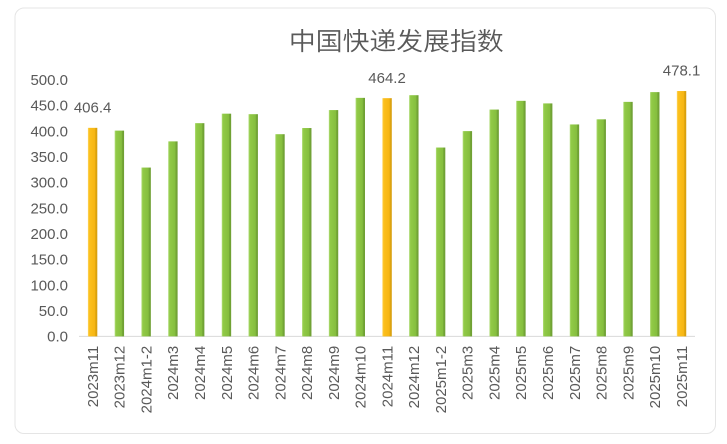 This screenshot has width=727, height=444. I want to click on svg-text: 250.0, so click(49, 208).